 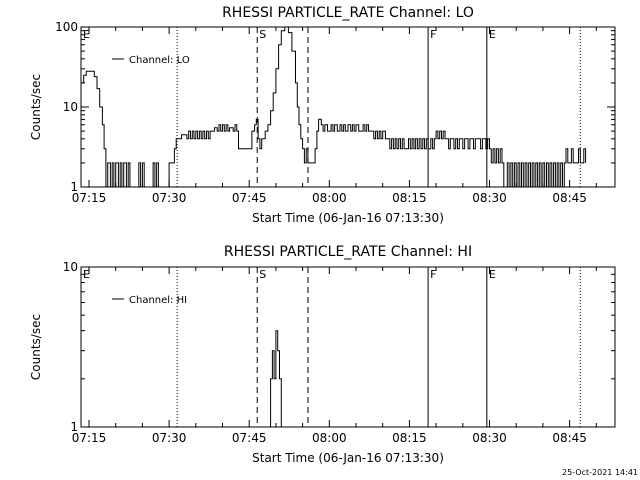 What do you see at coordinates (159, 60) in the screenshot?
I see `legend-entry: Channel: LO` at bounding box center [159, 60].